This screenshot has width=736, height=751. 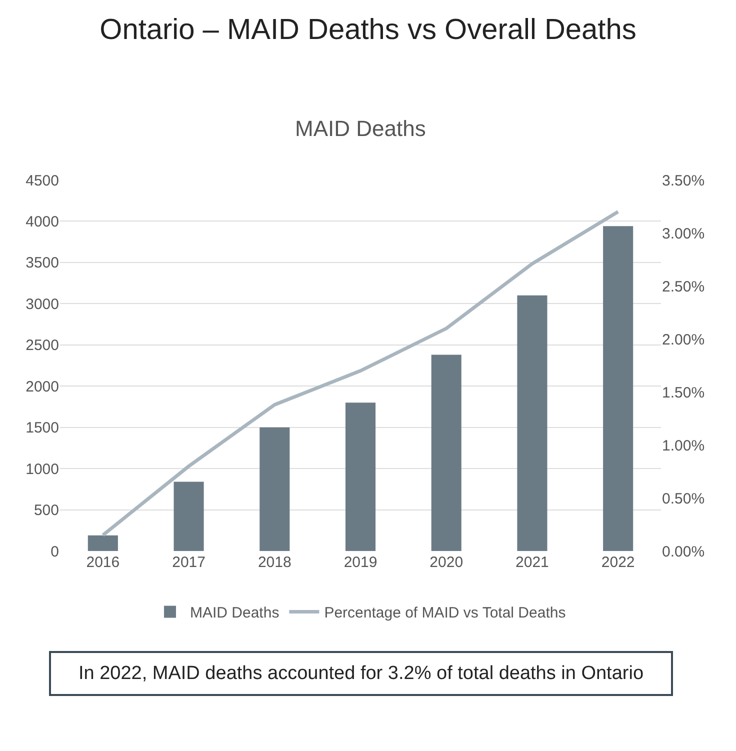 What do you see at coordinates (683, 233) in the screenshot?
I see `y2-tick-label: 3.00%` at bounding box center [683, 233].